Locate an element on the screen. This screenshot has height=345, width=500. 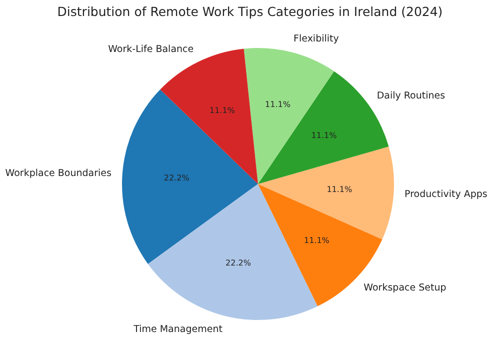
slice-label: Workplace Boundaries is located at coordinates (58, 174).